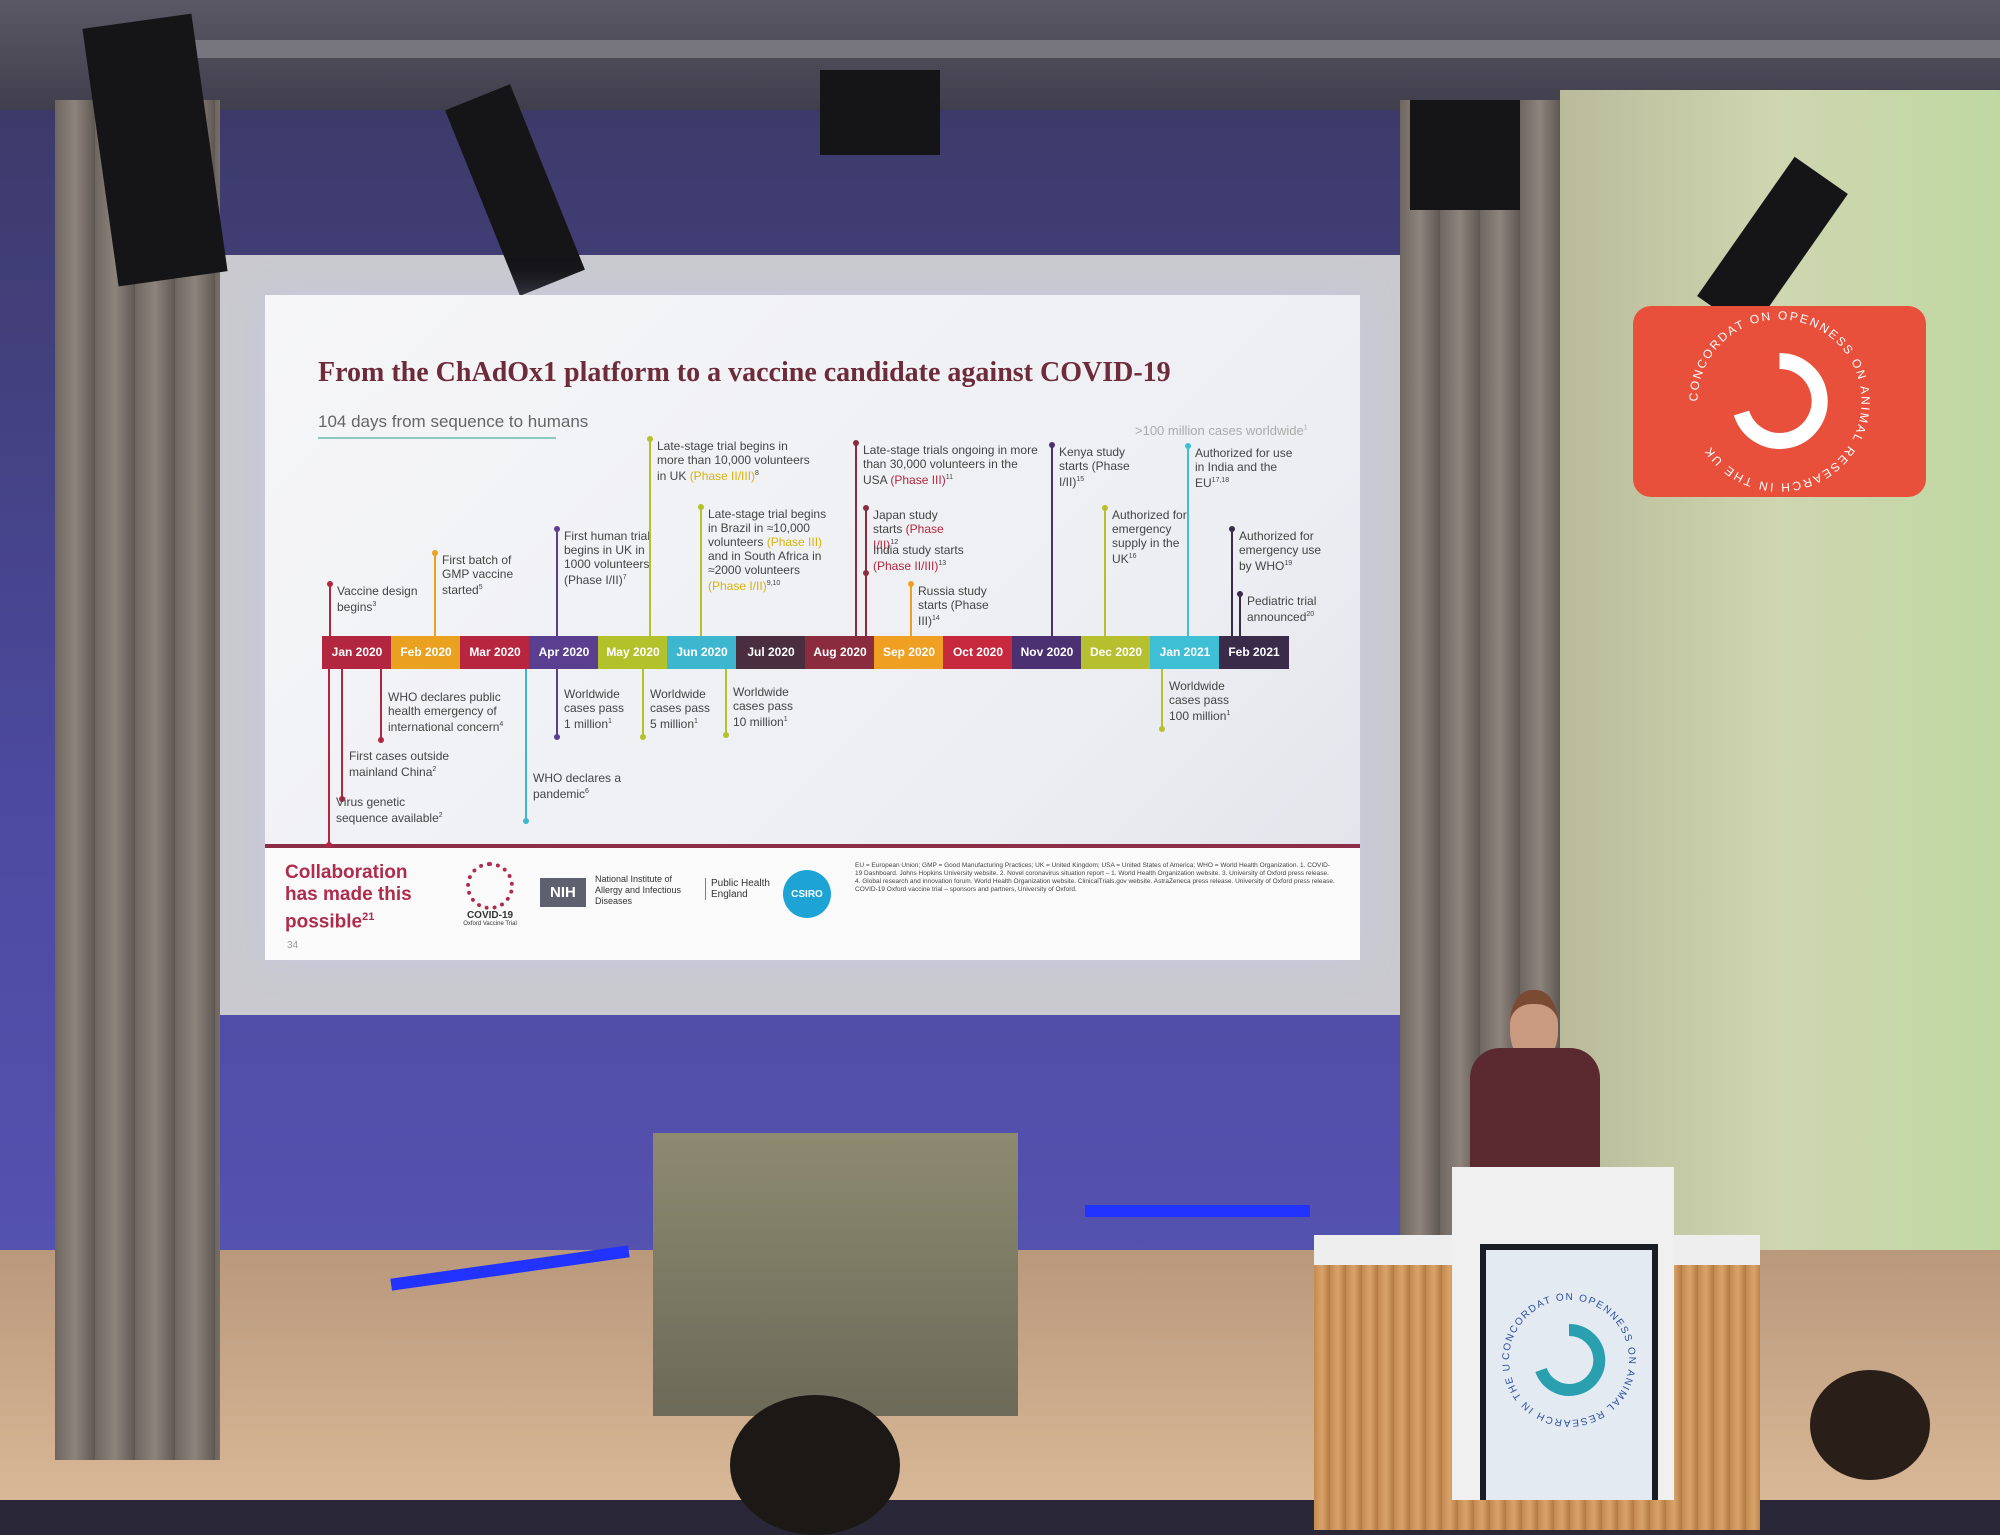  Describe the element at coordinates (680, 709) in the screenshot. I see `event-text: Worldwide cases pass 5 million` at that location.